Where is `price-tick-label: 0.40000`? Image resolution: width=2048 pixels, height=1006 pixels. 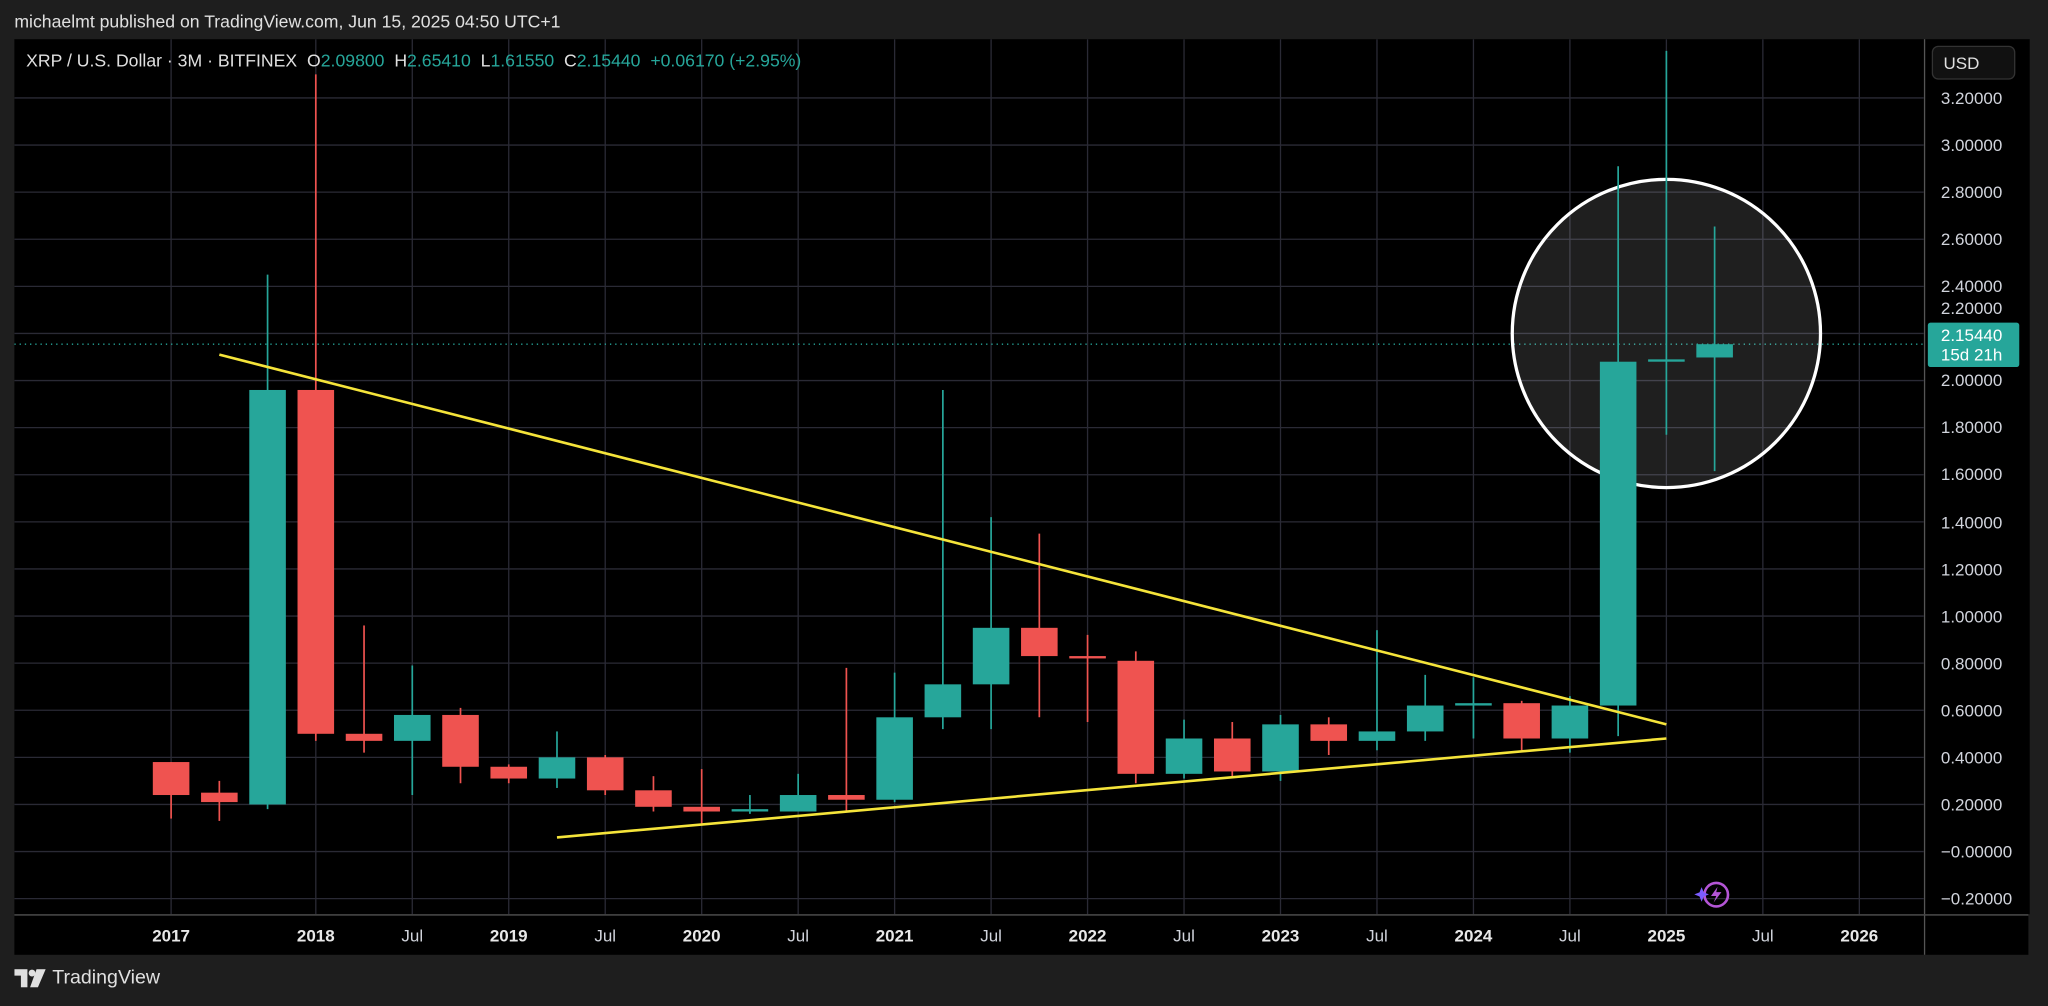 price-tick-label: 0.40000 is located at coordinates (1971, 757).